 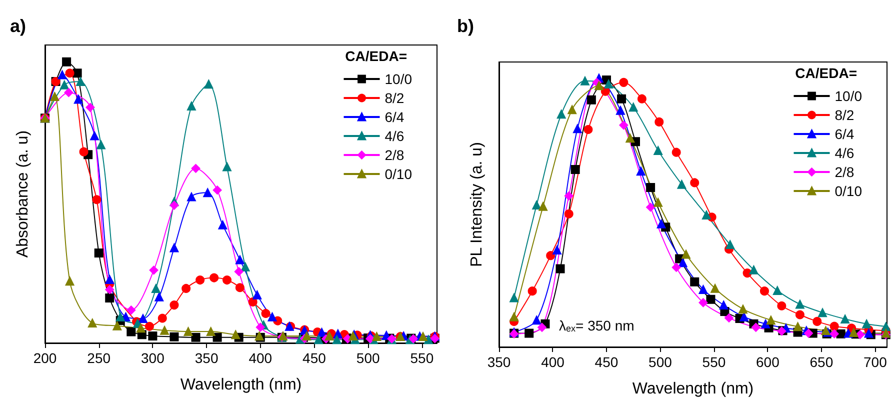 What do you see at coordinates (153, 358) in the screenshot?
I see `x-tick-label: 300` at bounding box center [153, 358].